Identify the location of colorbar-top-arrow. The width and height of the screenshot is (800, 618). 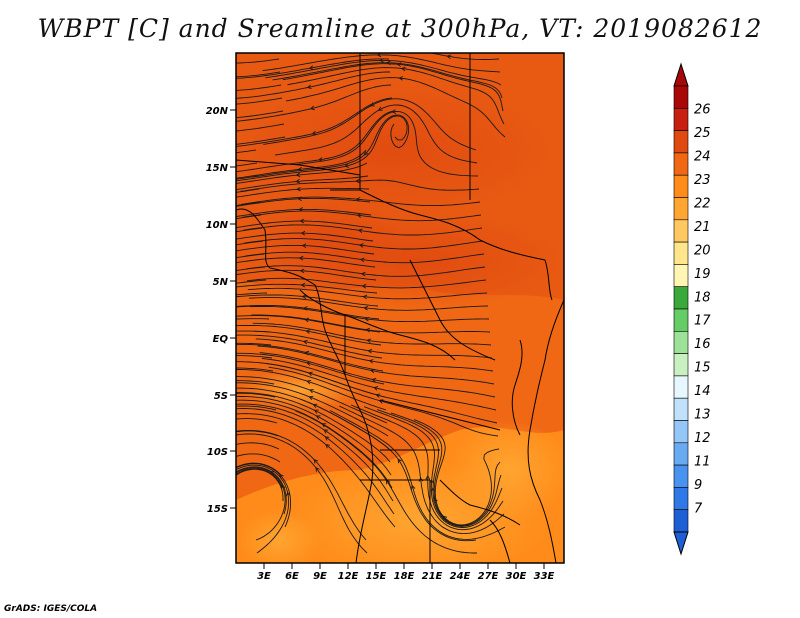
(681, 74).